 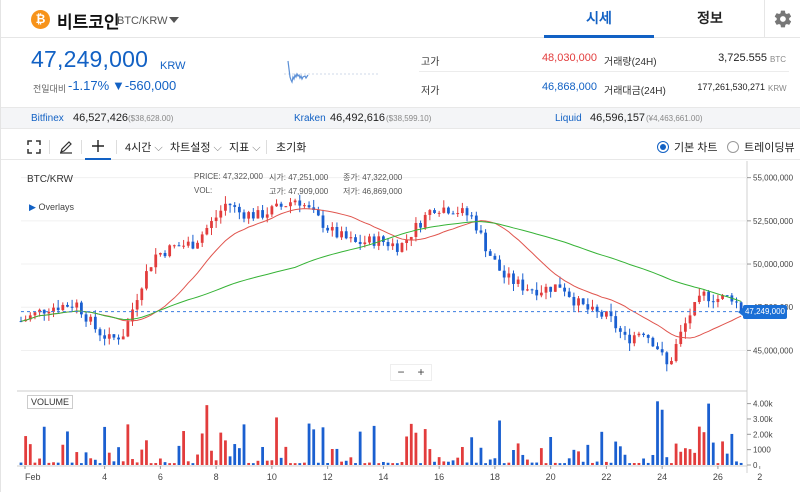 What do you see at coordinates (51, 207) in the screenshot?
I see `overlays-toggle: ▶ Overlays` at bounding box center [51, 207].